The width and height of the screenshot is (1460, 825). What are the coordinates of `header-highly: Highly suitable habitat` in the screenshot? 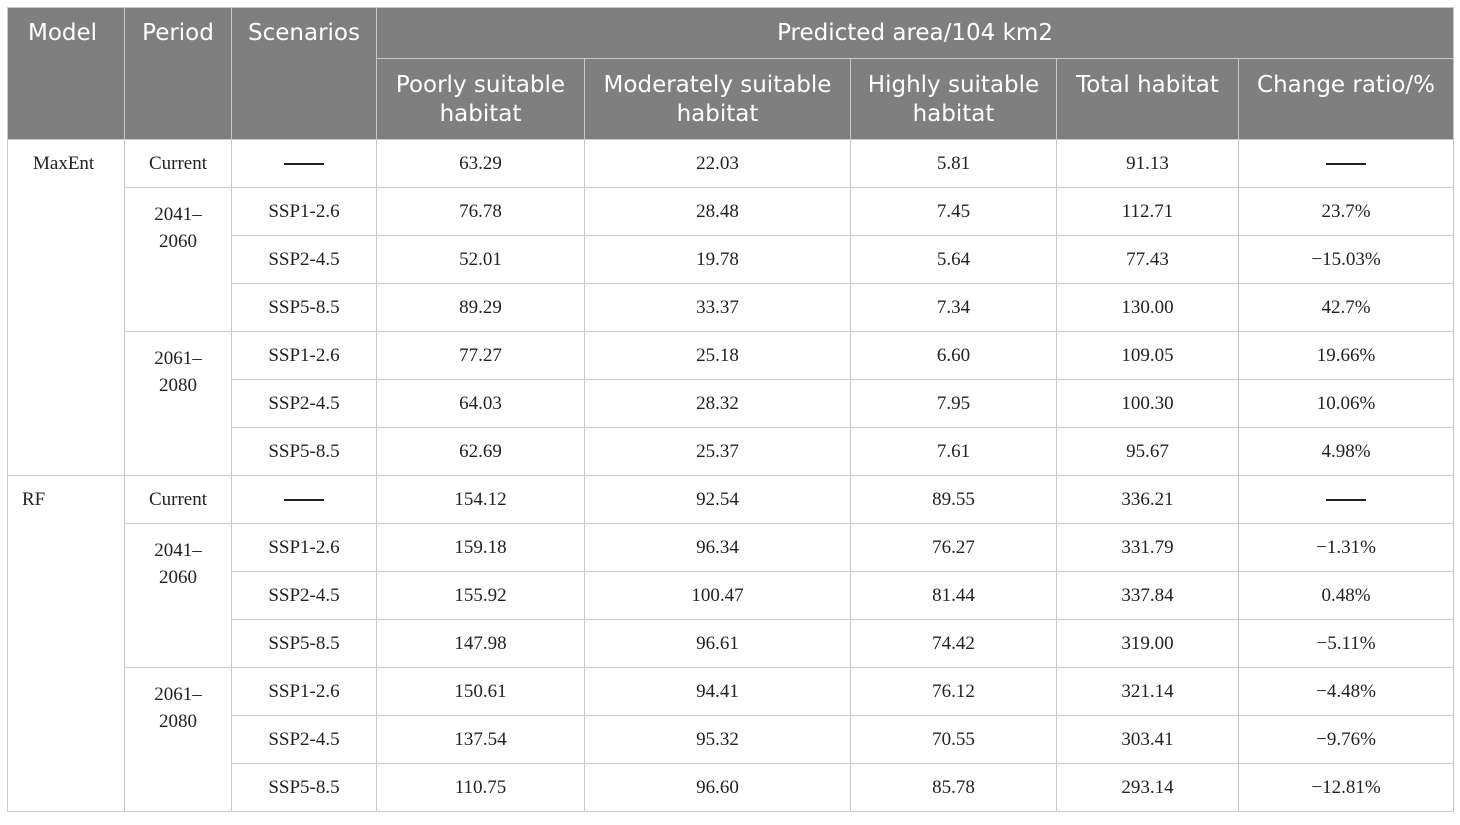 It's located at (953, 99).